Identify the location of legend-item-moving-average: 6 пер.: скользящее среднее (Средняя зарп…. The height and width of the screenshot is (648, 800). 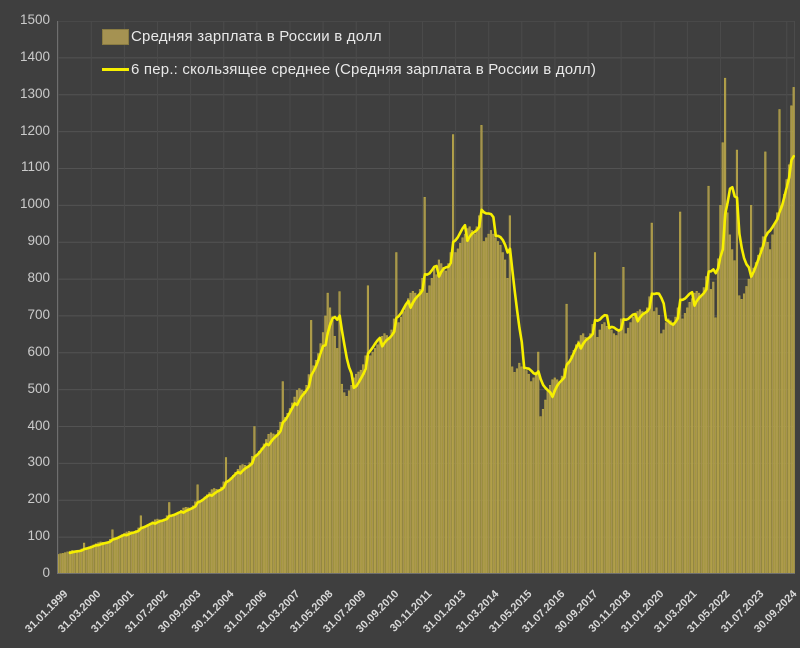
(349, 69).